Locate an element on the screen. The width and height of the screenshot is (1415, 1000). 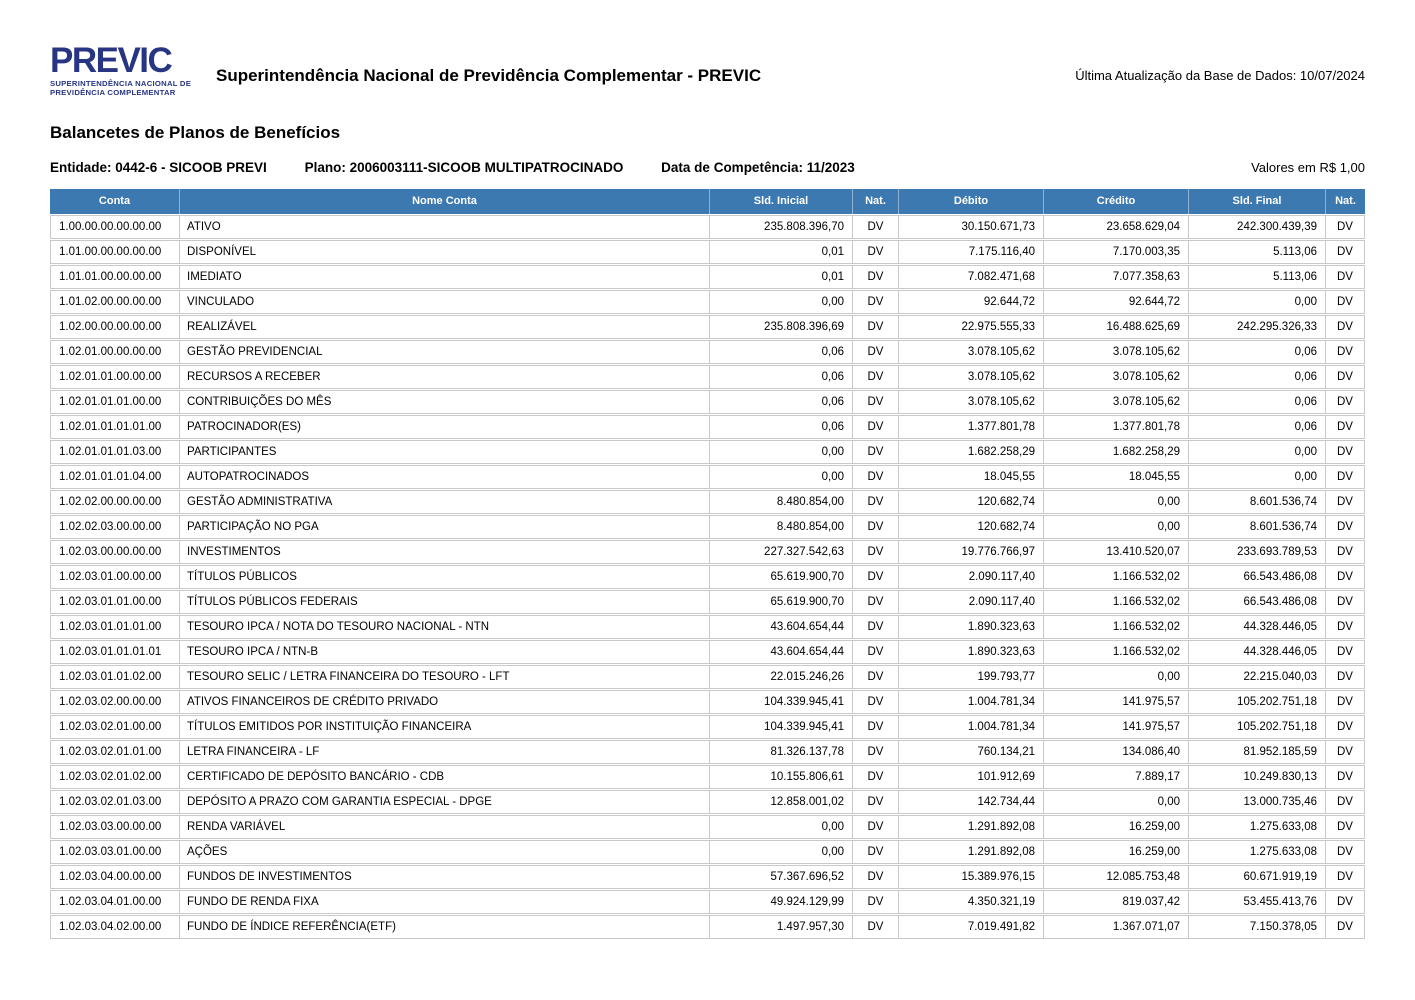
final-balance-cell: 53.455.413,76 is located at coordinates (1257, 901).